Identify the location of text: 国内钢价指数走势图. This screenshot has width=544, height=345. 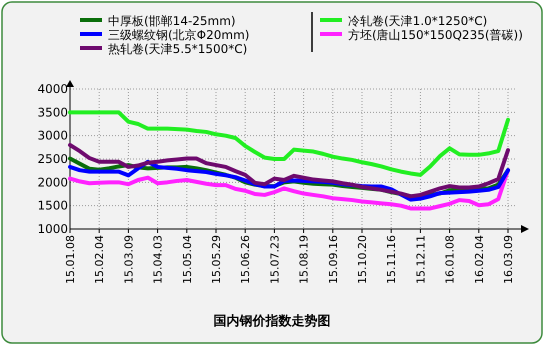
(272, 321).